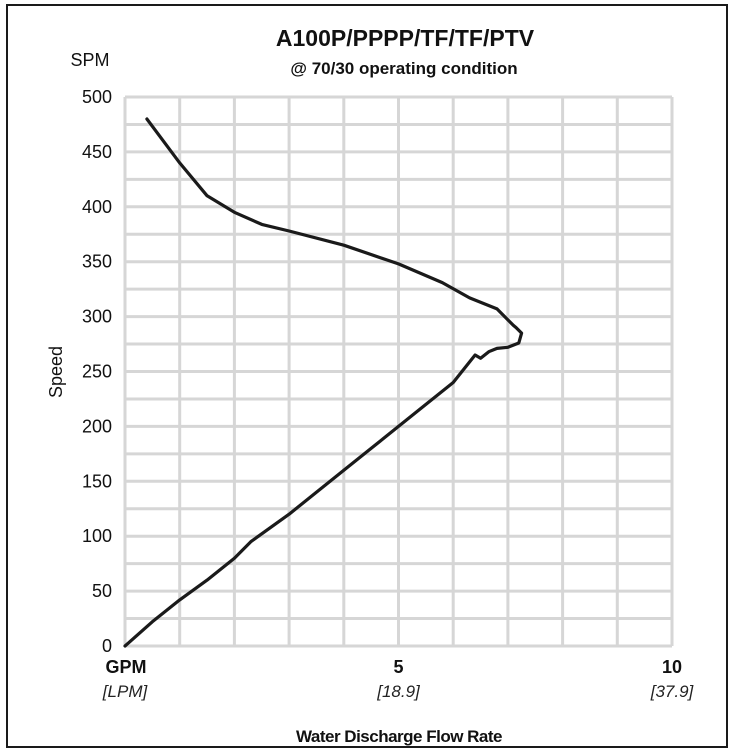 The image size is (736, 752). I want to click on x-tick-label: 10, so click(672, 667).